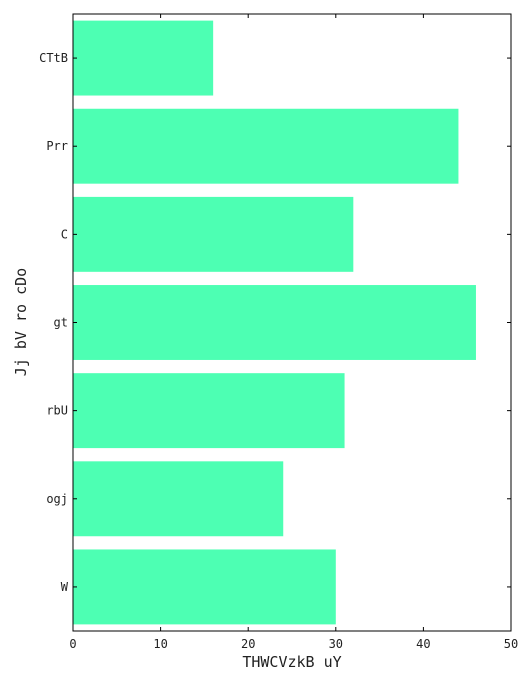 The width and height of the screenshot is (532, 684). Describe the element at coordinates (65, 587) in the screenshot. I see `y-tick-label: W` at that location.